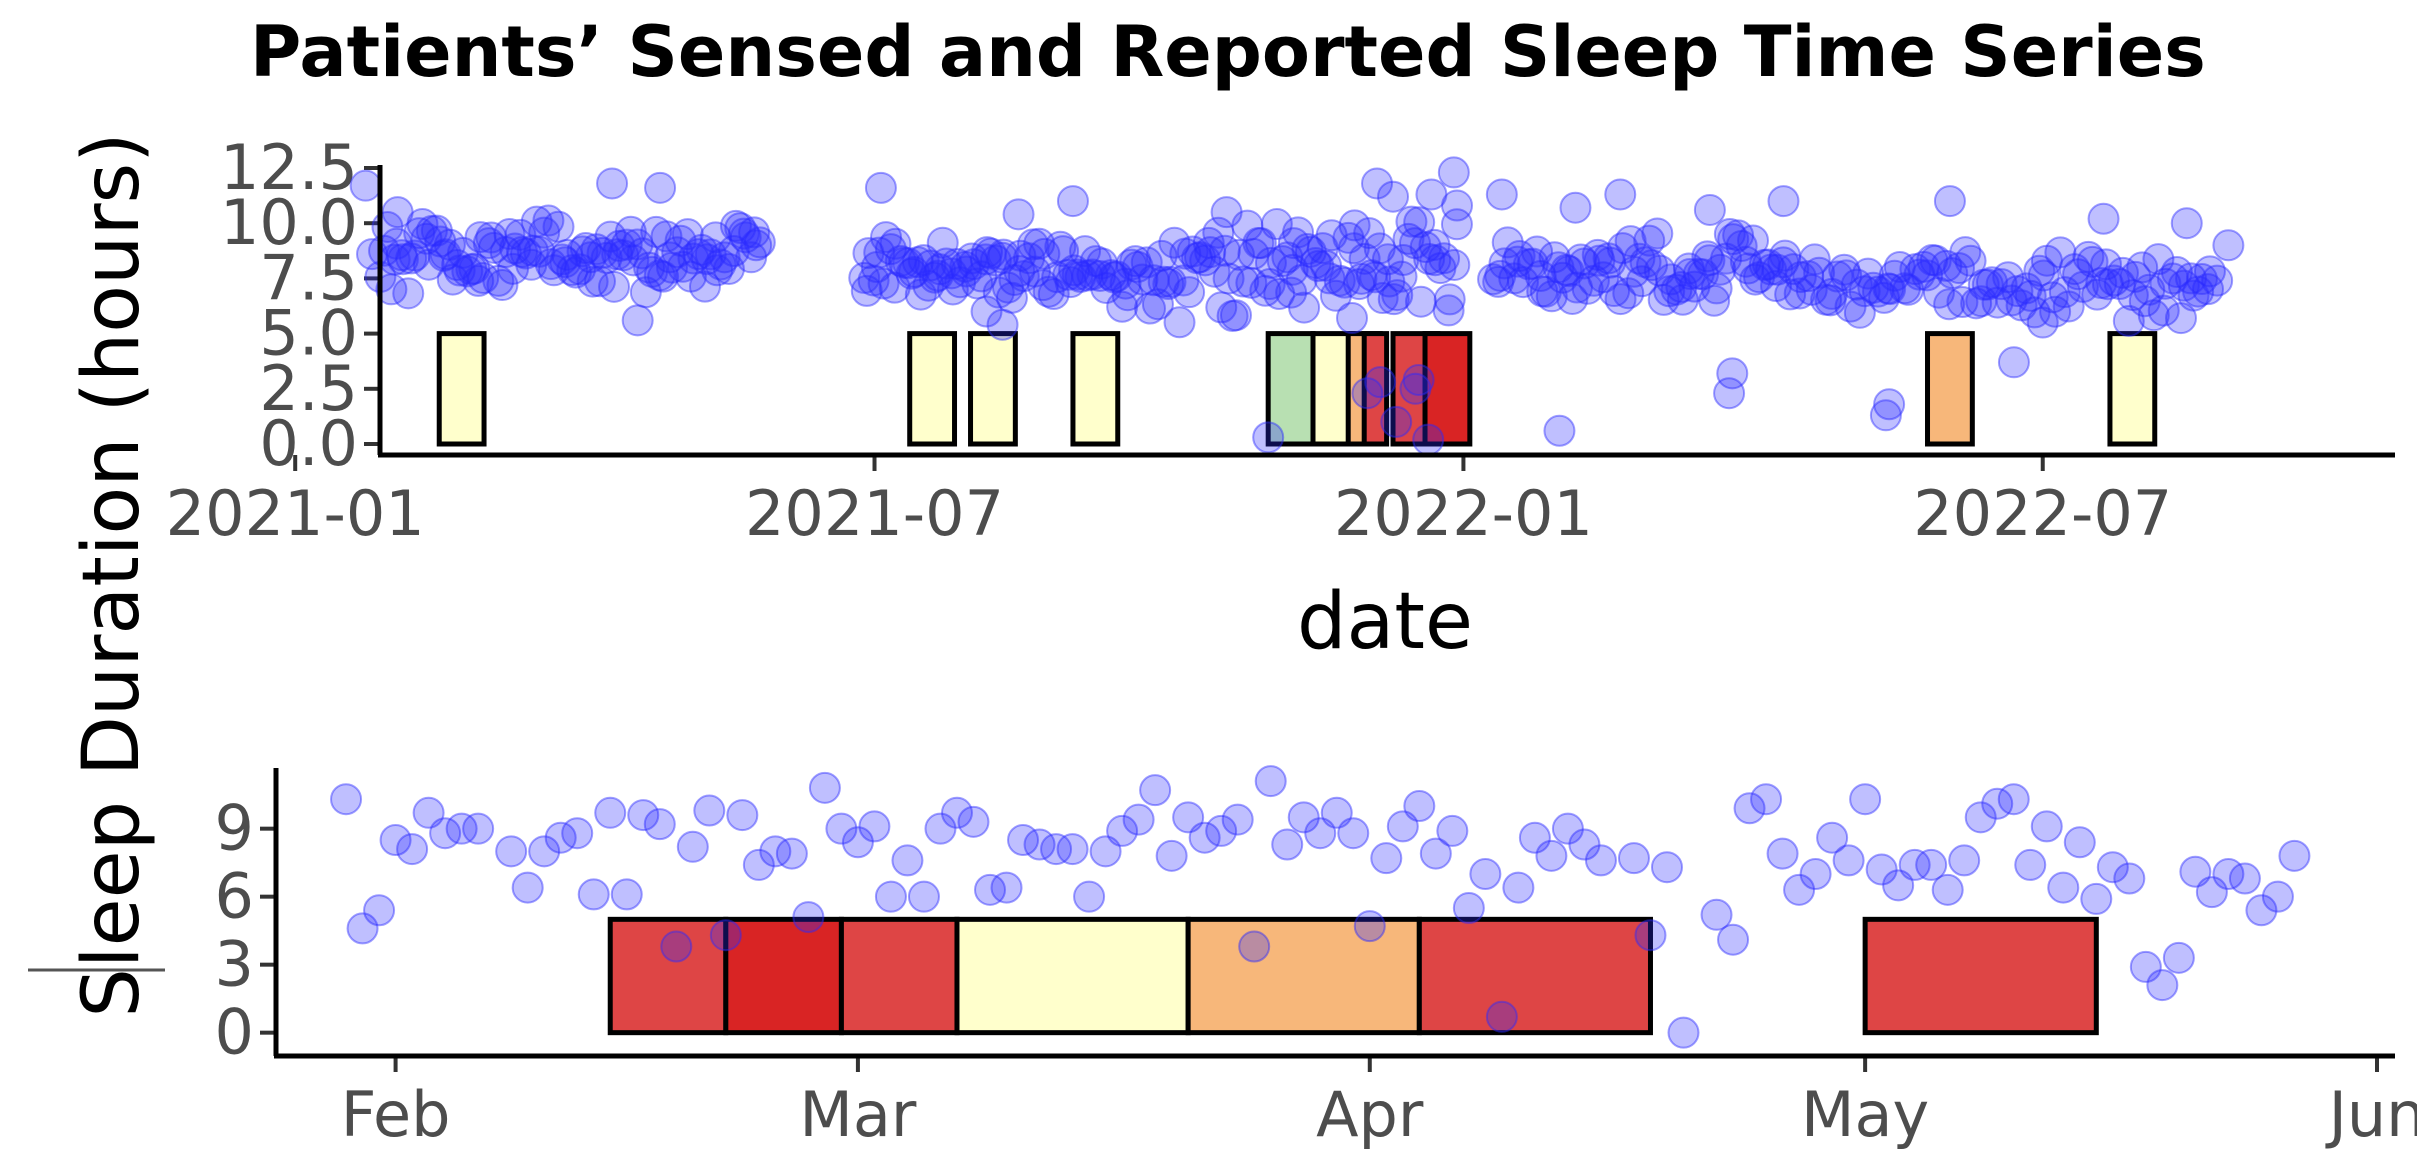  I want to click on y-tick-label: 5.0, so click(308, 333).